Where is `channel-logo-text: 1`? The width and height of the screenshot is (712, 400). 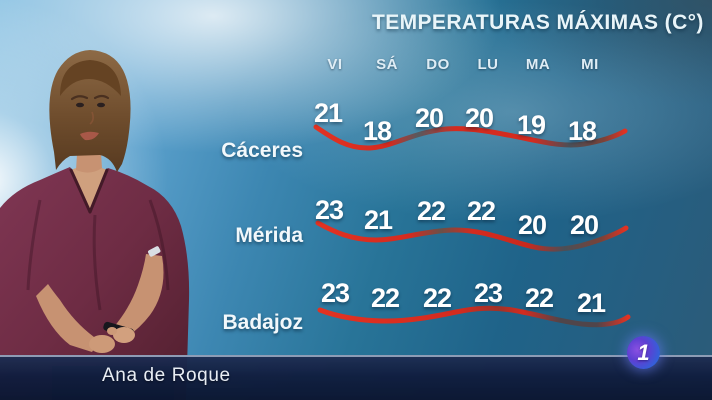
channel-logo-text: 1 is located at coordinates (643, 352).